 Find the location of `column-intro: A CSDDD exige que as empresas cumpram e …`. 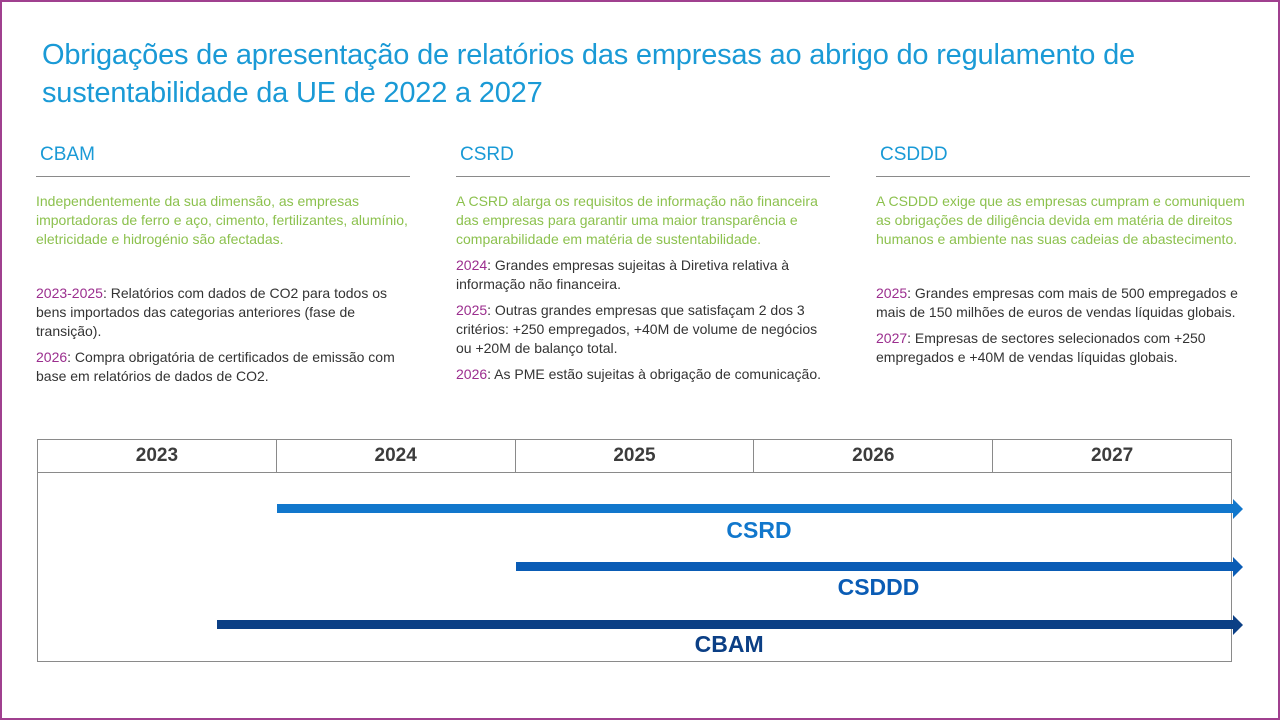

column-intro: A CSDDD exige que as empresas cumpram e … is located at coordinates (1060, 220).